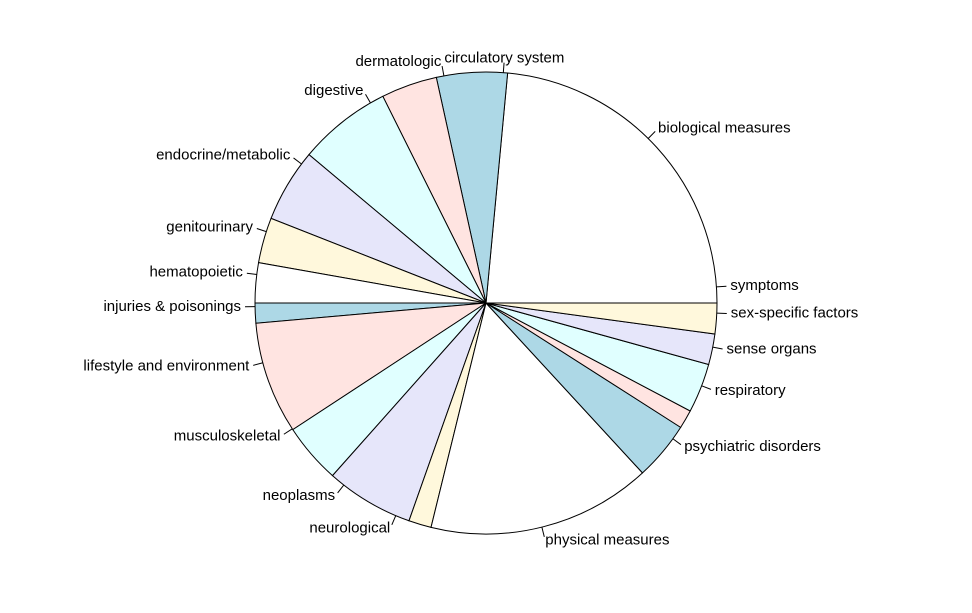 The image size is (972, 613). I want to click on leader-line-respiratory, so click(706, 387).